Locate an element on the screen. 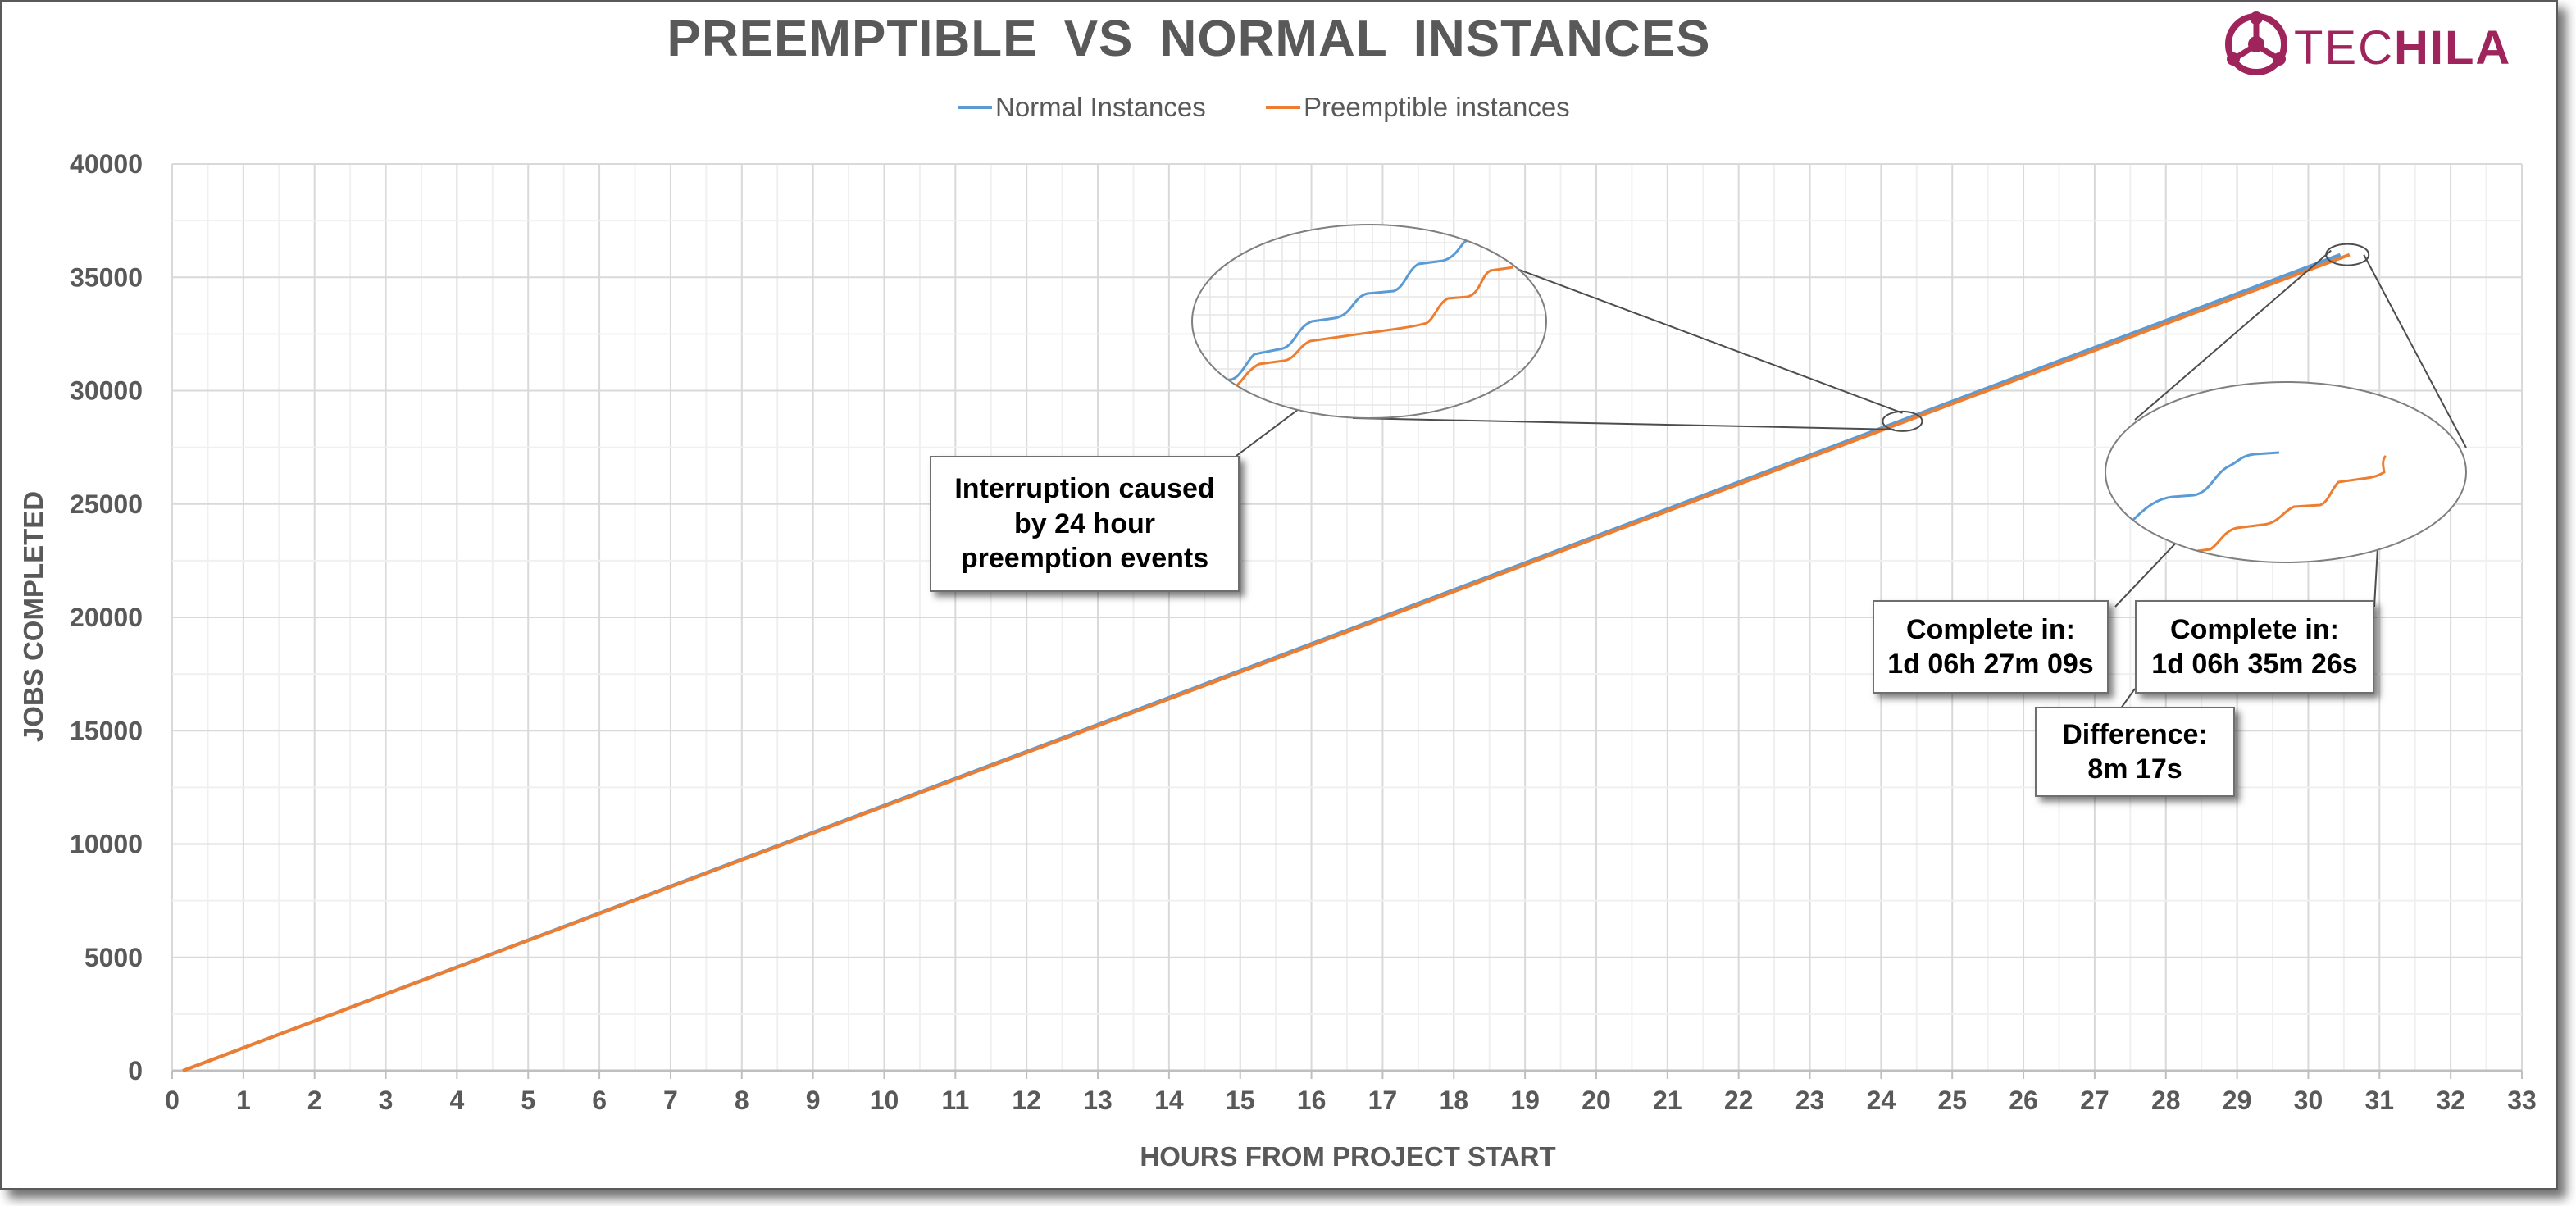  x-tick-label: 12 is located at coordinates (1026, 1100).